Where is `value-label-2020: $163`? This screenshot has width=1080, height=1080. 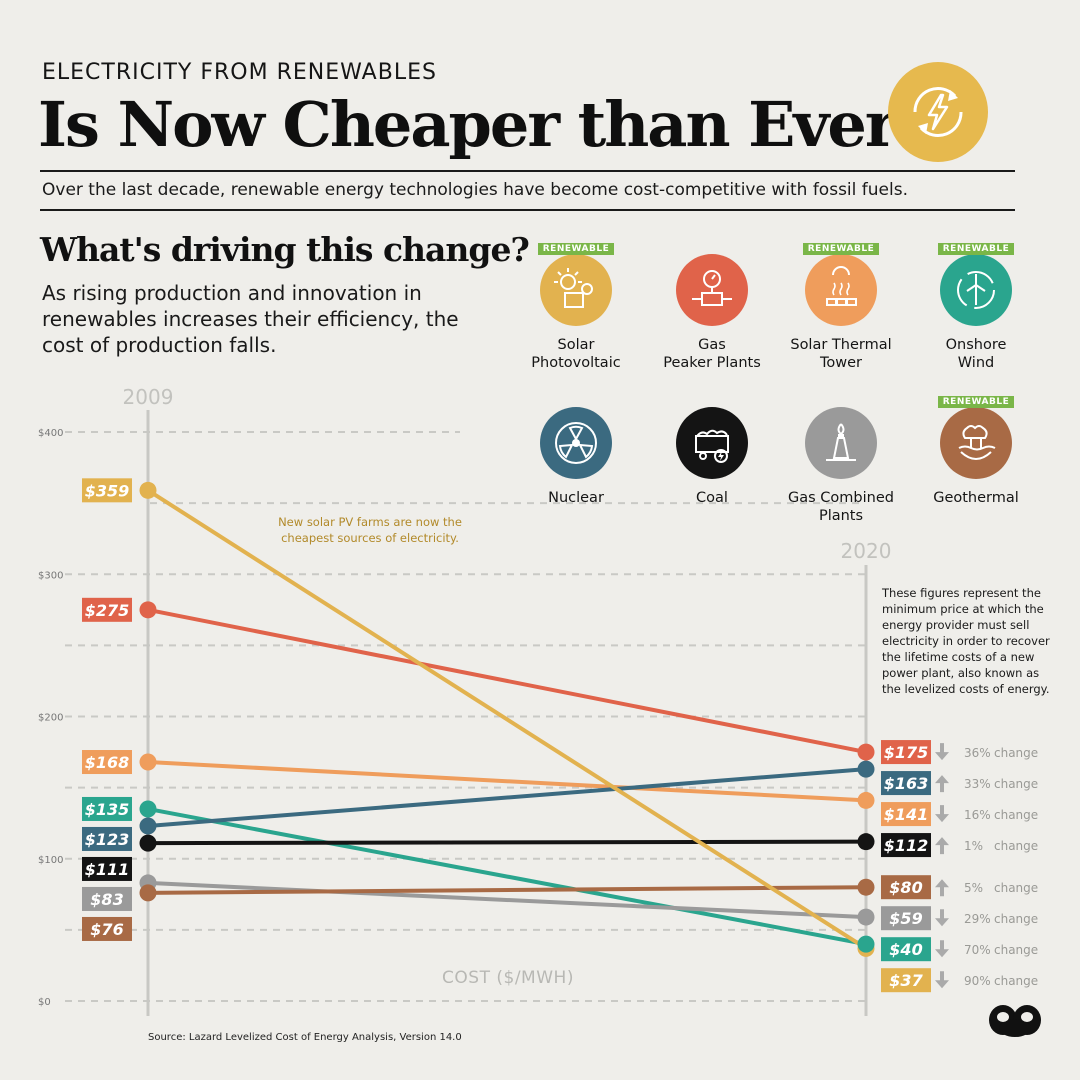
value-label-2020: $163 is located at coordinates (906, 783).